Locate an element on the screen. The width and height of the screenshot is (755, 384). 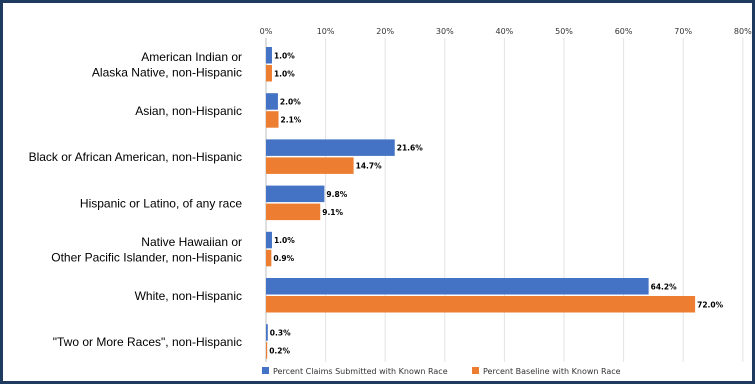
x-tick-label: 40% is located at coordinates (505, 31).